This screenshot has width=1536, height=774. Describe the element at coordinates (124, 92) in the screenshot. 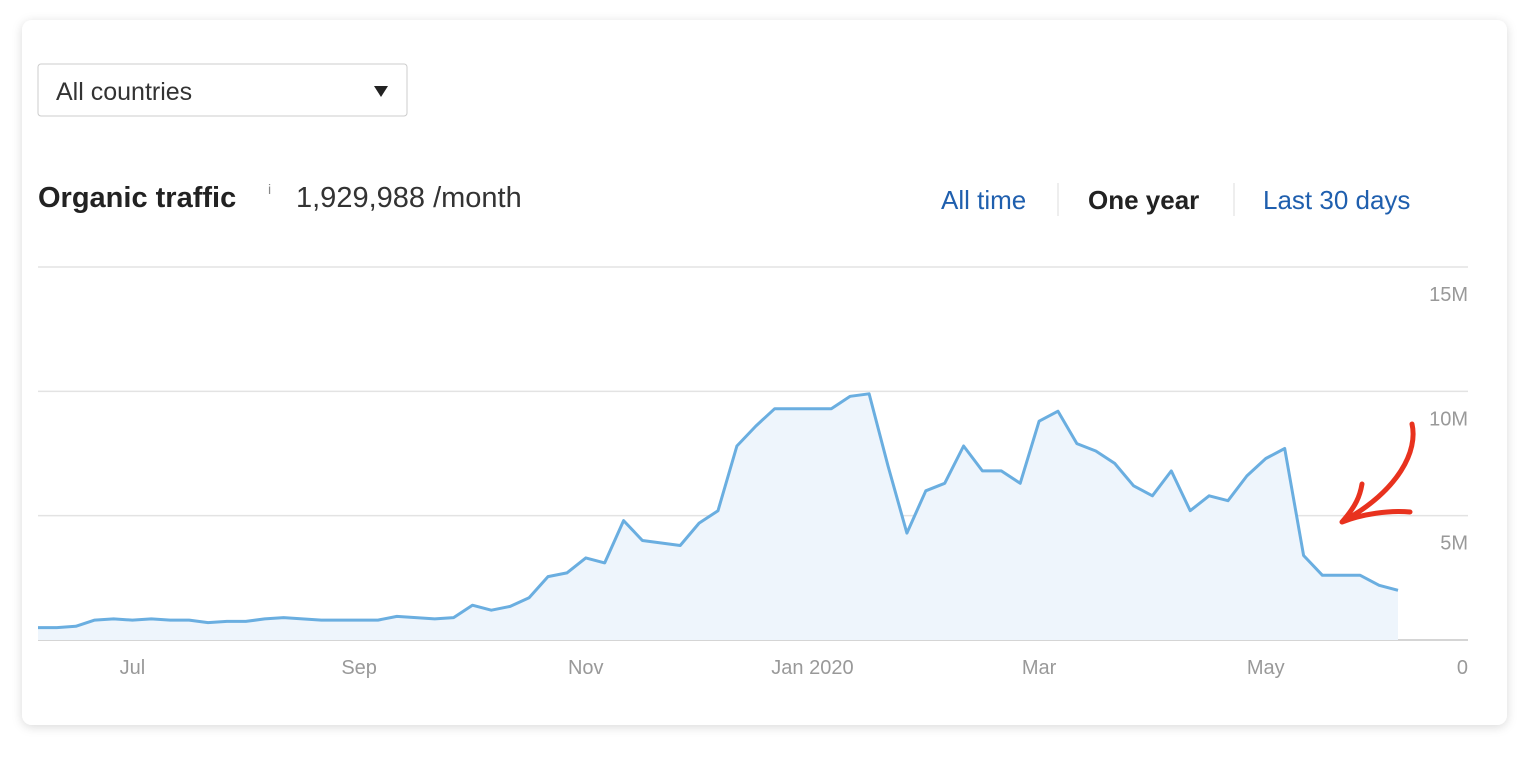

I see `dropdown-label: All countries` at that location.